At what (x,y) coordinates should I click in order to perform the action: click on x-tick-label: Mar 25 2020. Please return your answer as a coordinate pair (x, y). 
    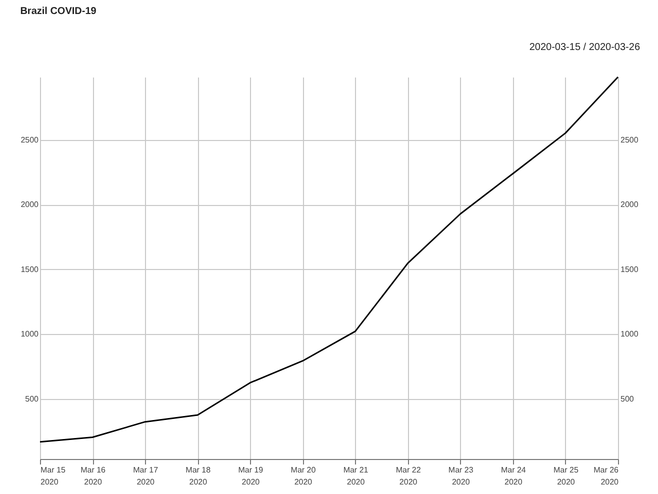
    Looking at the image, I should click on (566, 476).